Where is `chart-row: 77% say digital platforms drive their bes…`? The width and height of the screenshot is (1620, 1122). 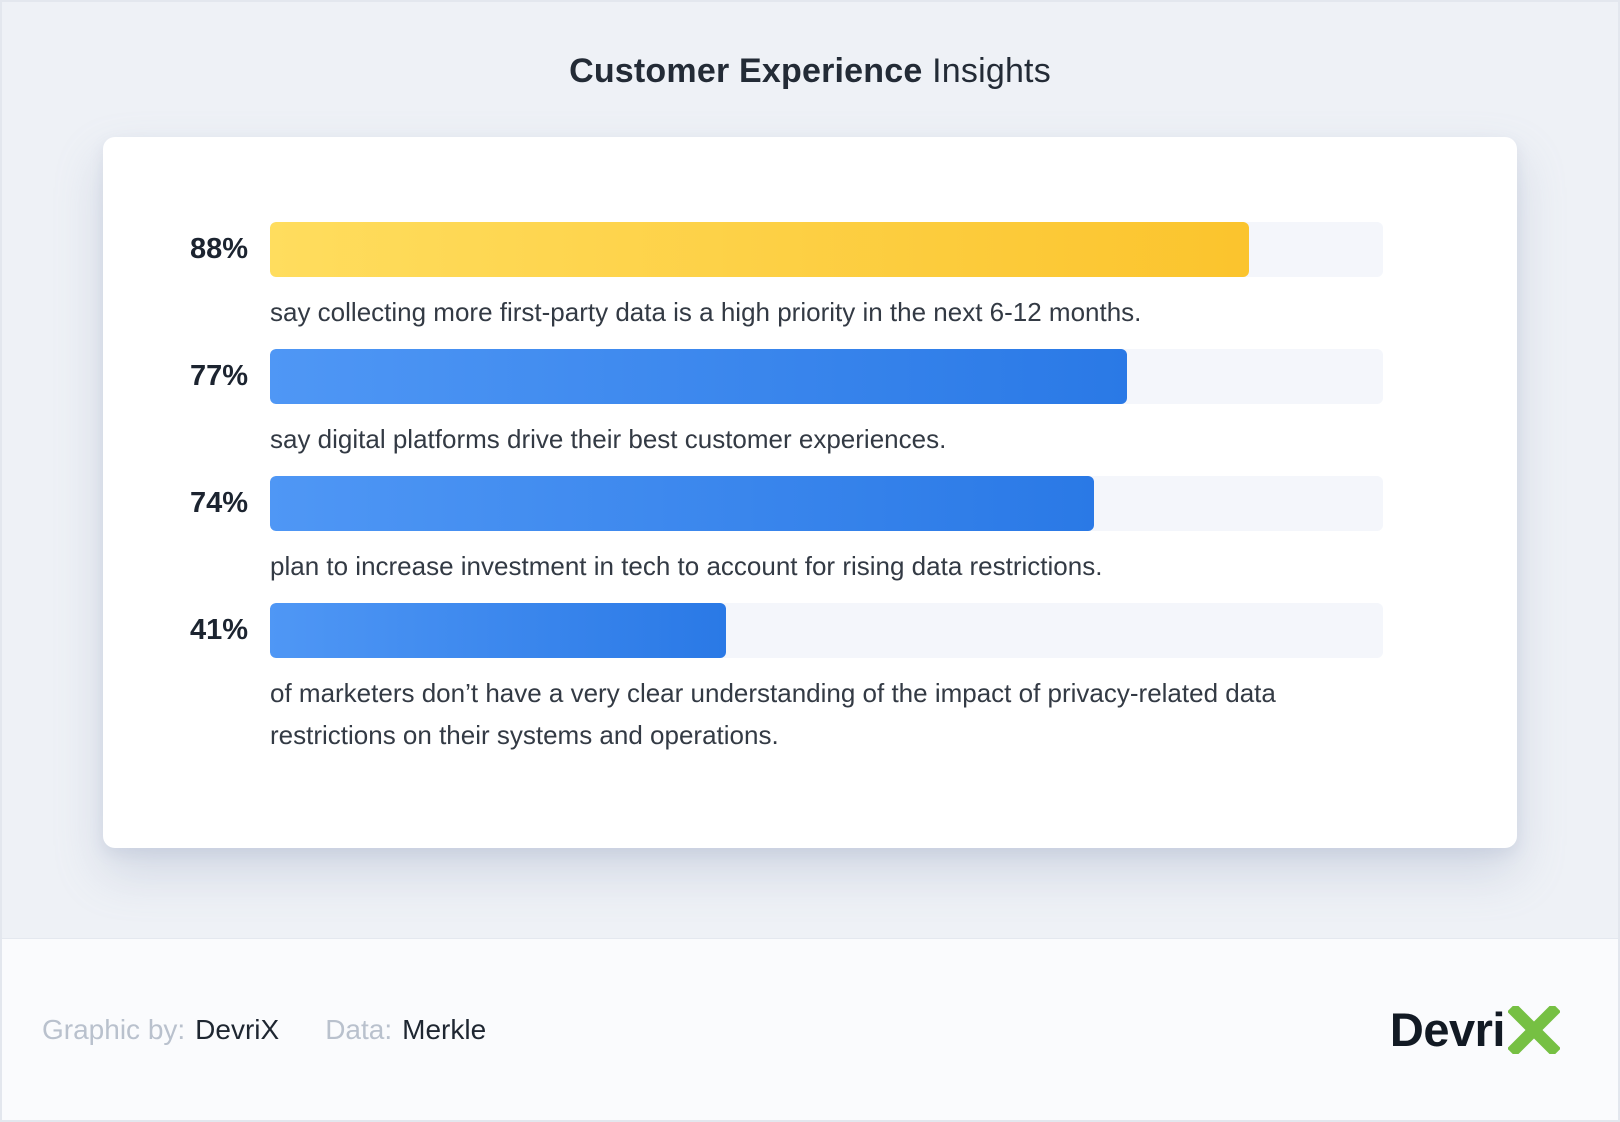 chart-row: 77% say digital platforms drive their bes… is located at coordinates (786, 404).